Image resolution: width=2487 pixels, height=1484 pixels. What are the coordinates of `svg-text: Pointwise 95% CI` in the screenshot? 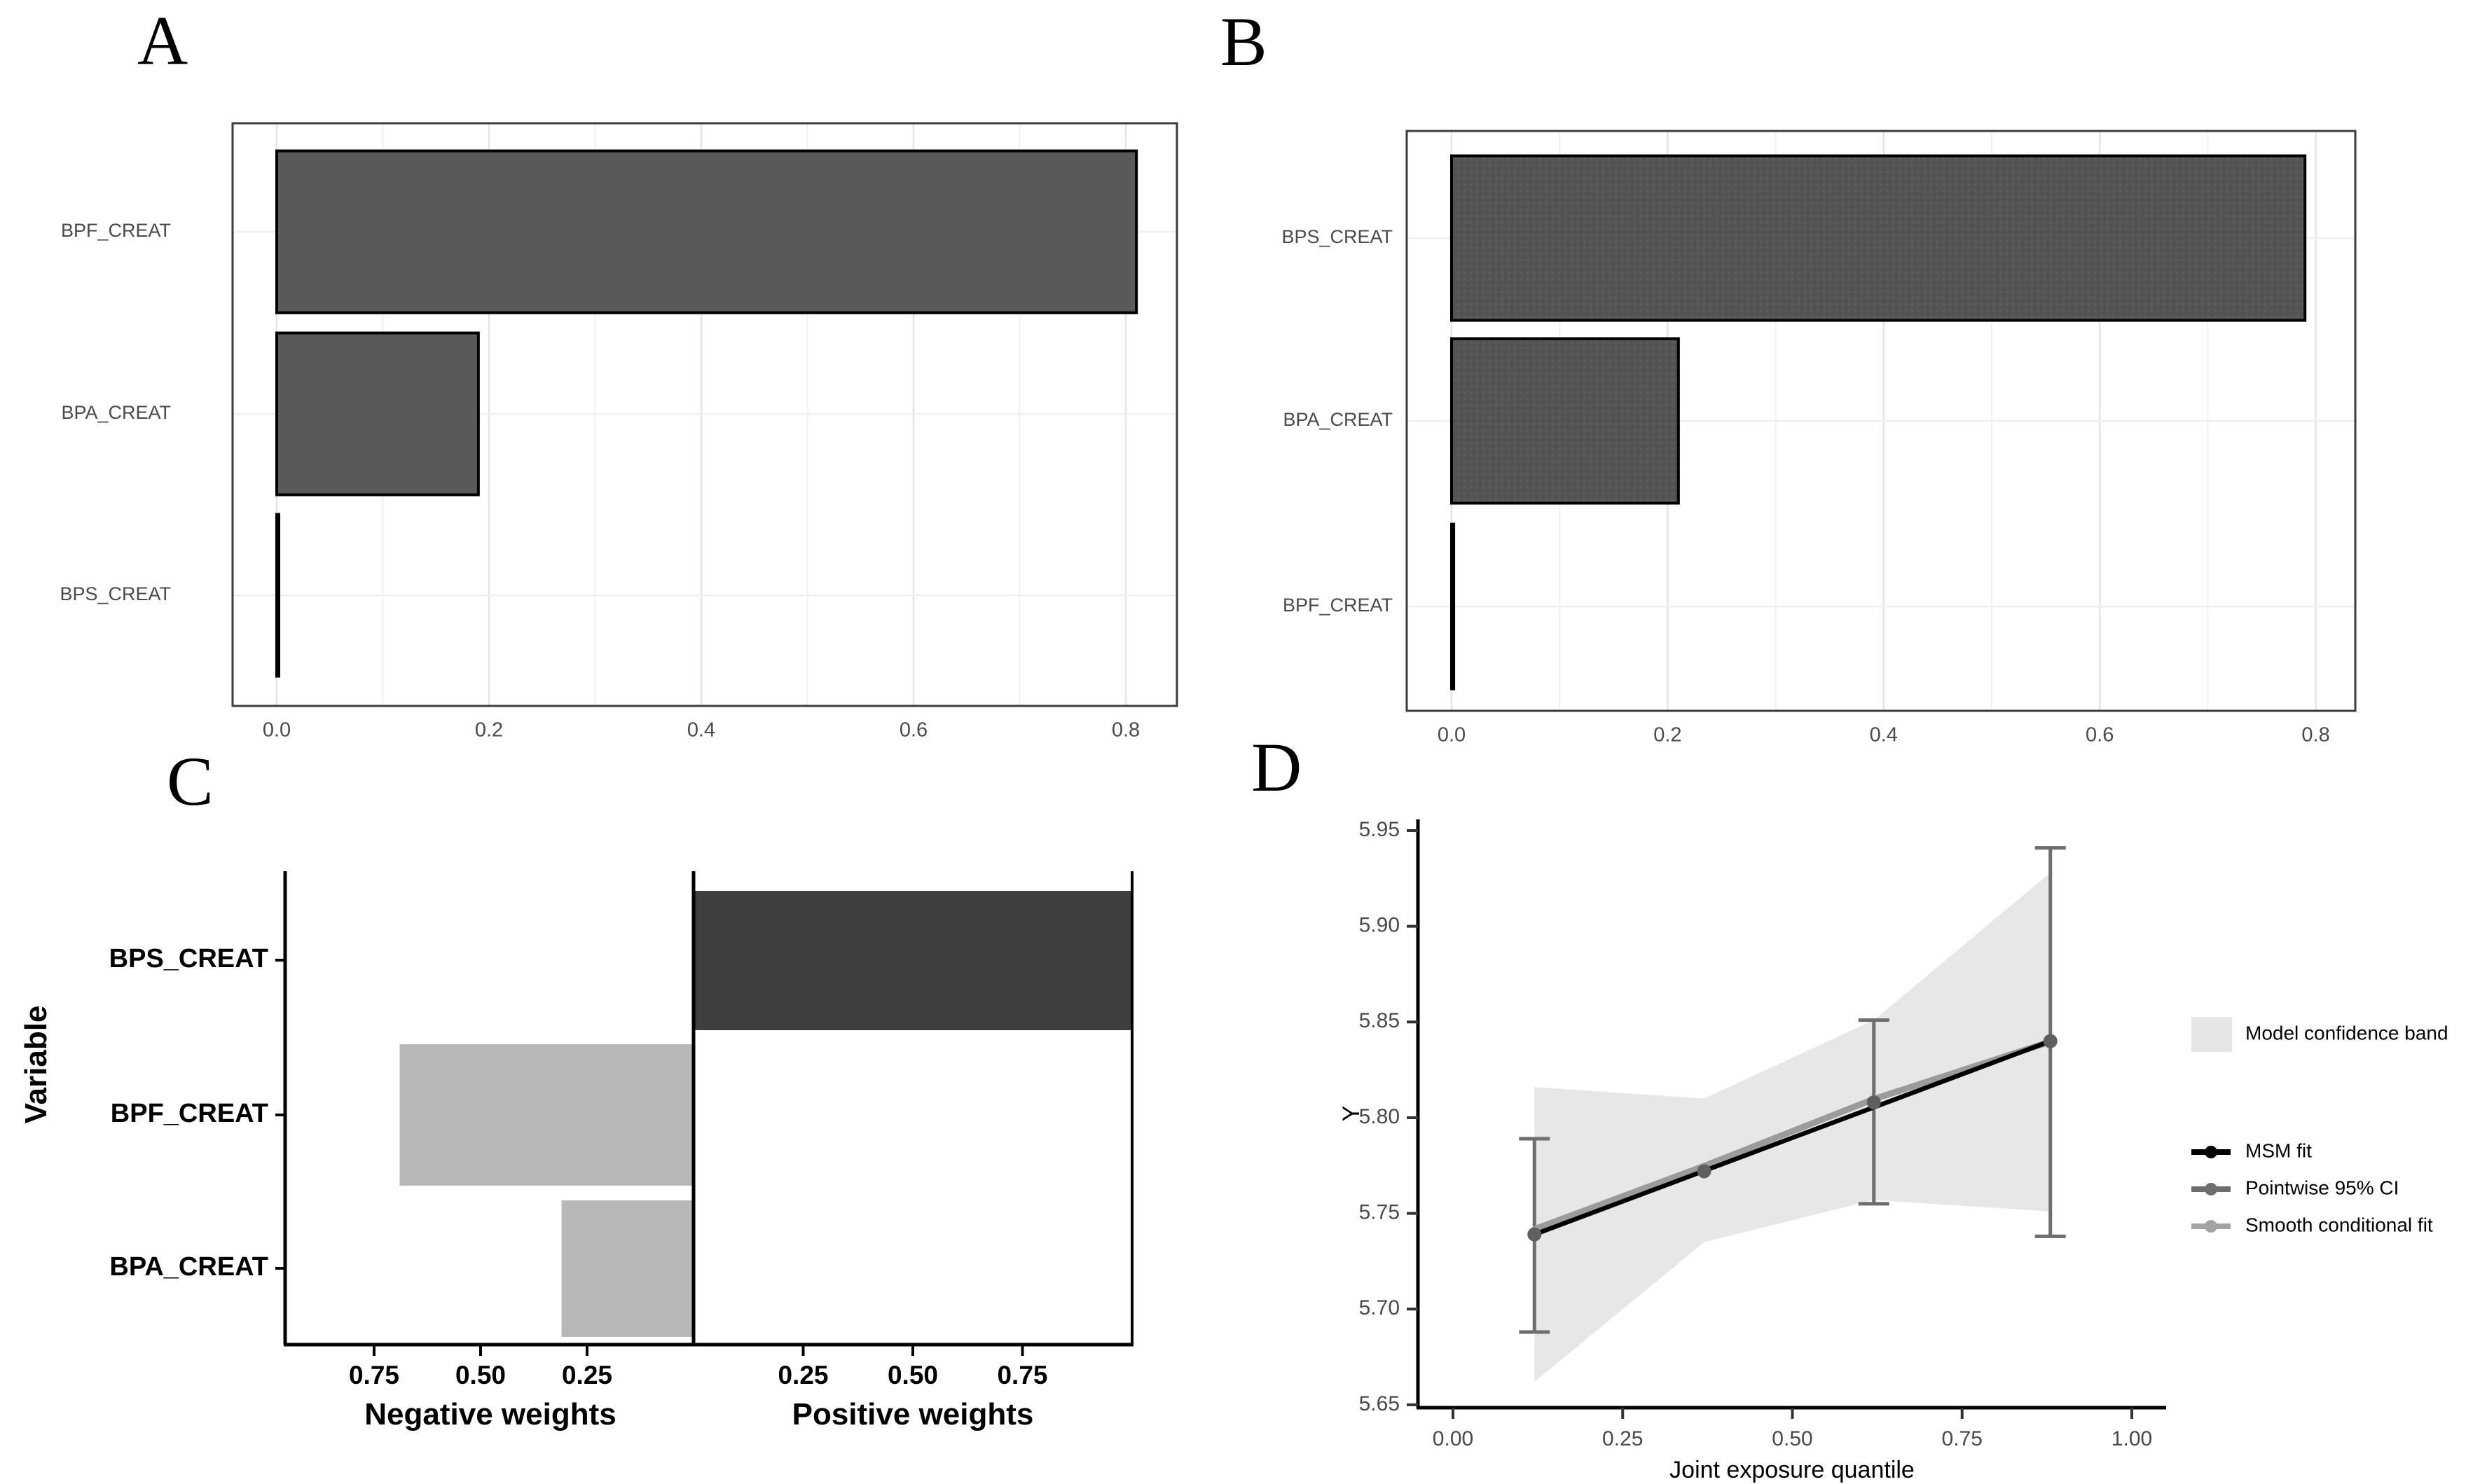 It's located at (2322, 1187).